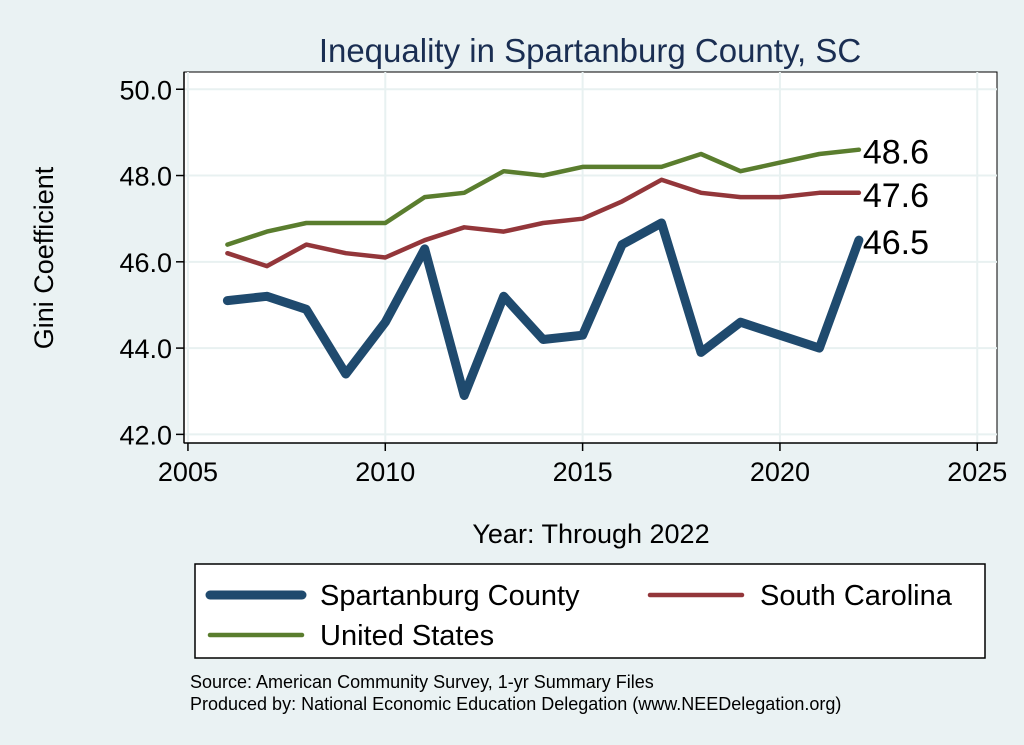  Describe the element at coordinates (145, 177) in the screenshot. I see `y-tick-label: 48.0` at that location.